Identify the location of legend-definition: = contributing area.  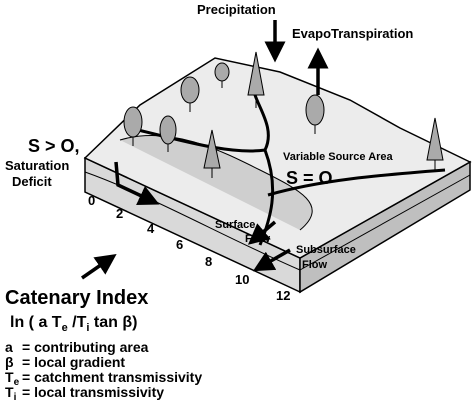
(85, 347).